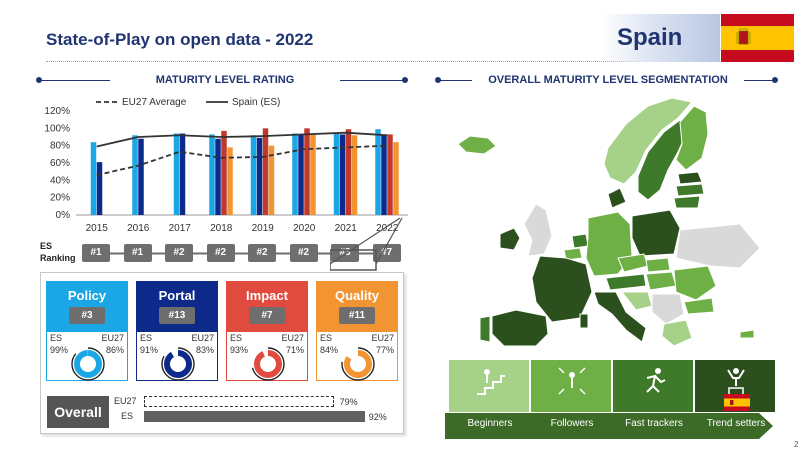 This screenshot has height=456, width=810. What do you see at coordinates (687, 202) in the screenshot?
I see `map-lithuania` at bounding box center [687, 202].